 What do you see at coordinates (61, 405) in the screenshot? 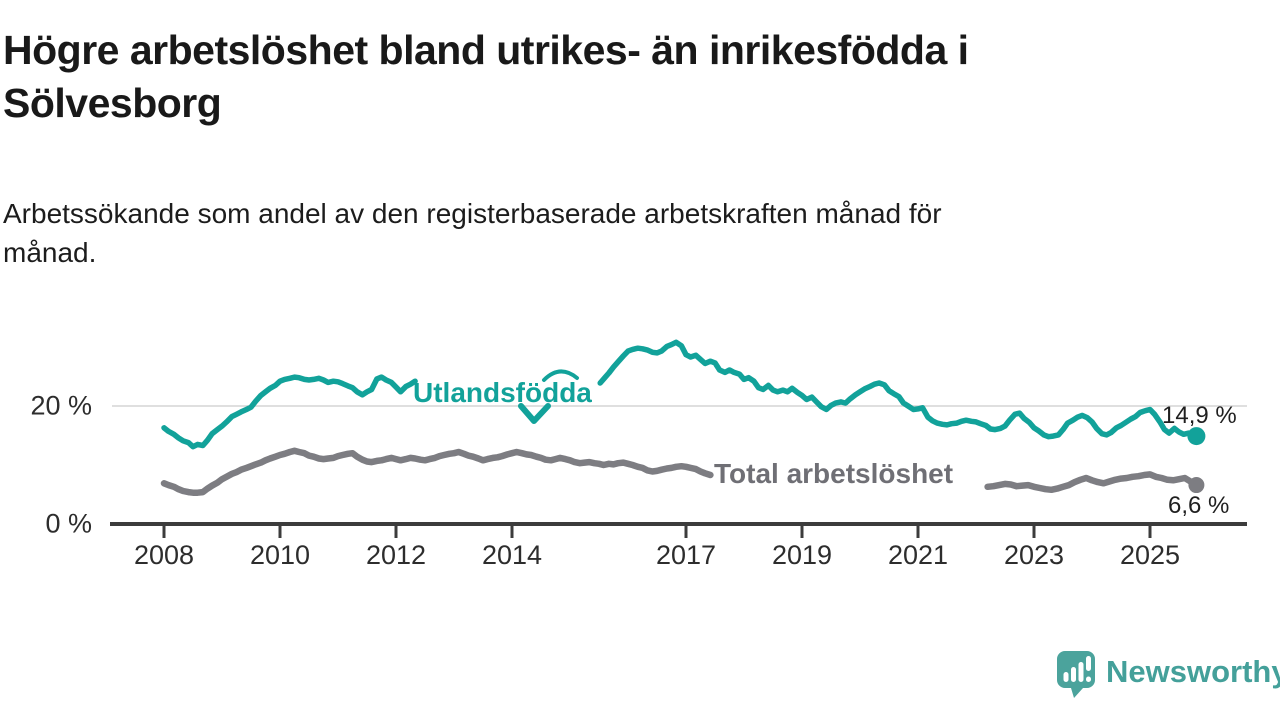
I see `y-tick-label: 20 %` at bounding box center [61, 405].